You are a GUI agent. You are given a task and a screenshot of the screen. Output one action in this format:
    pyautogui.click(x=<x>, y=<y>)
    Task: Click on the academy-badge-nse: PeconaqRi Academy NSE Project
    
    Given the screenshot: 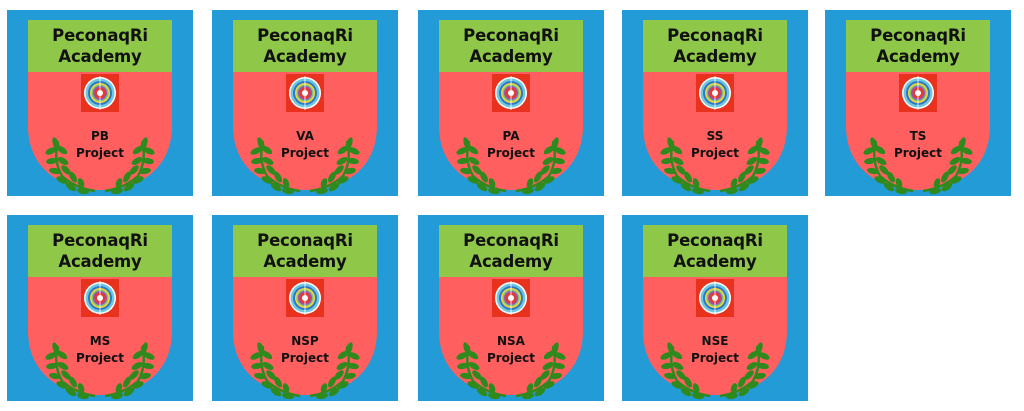 What is the action you would take?
    pyautogui.click(x=715, y=308)
    